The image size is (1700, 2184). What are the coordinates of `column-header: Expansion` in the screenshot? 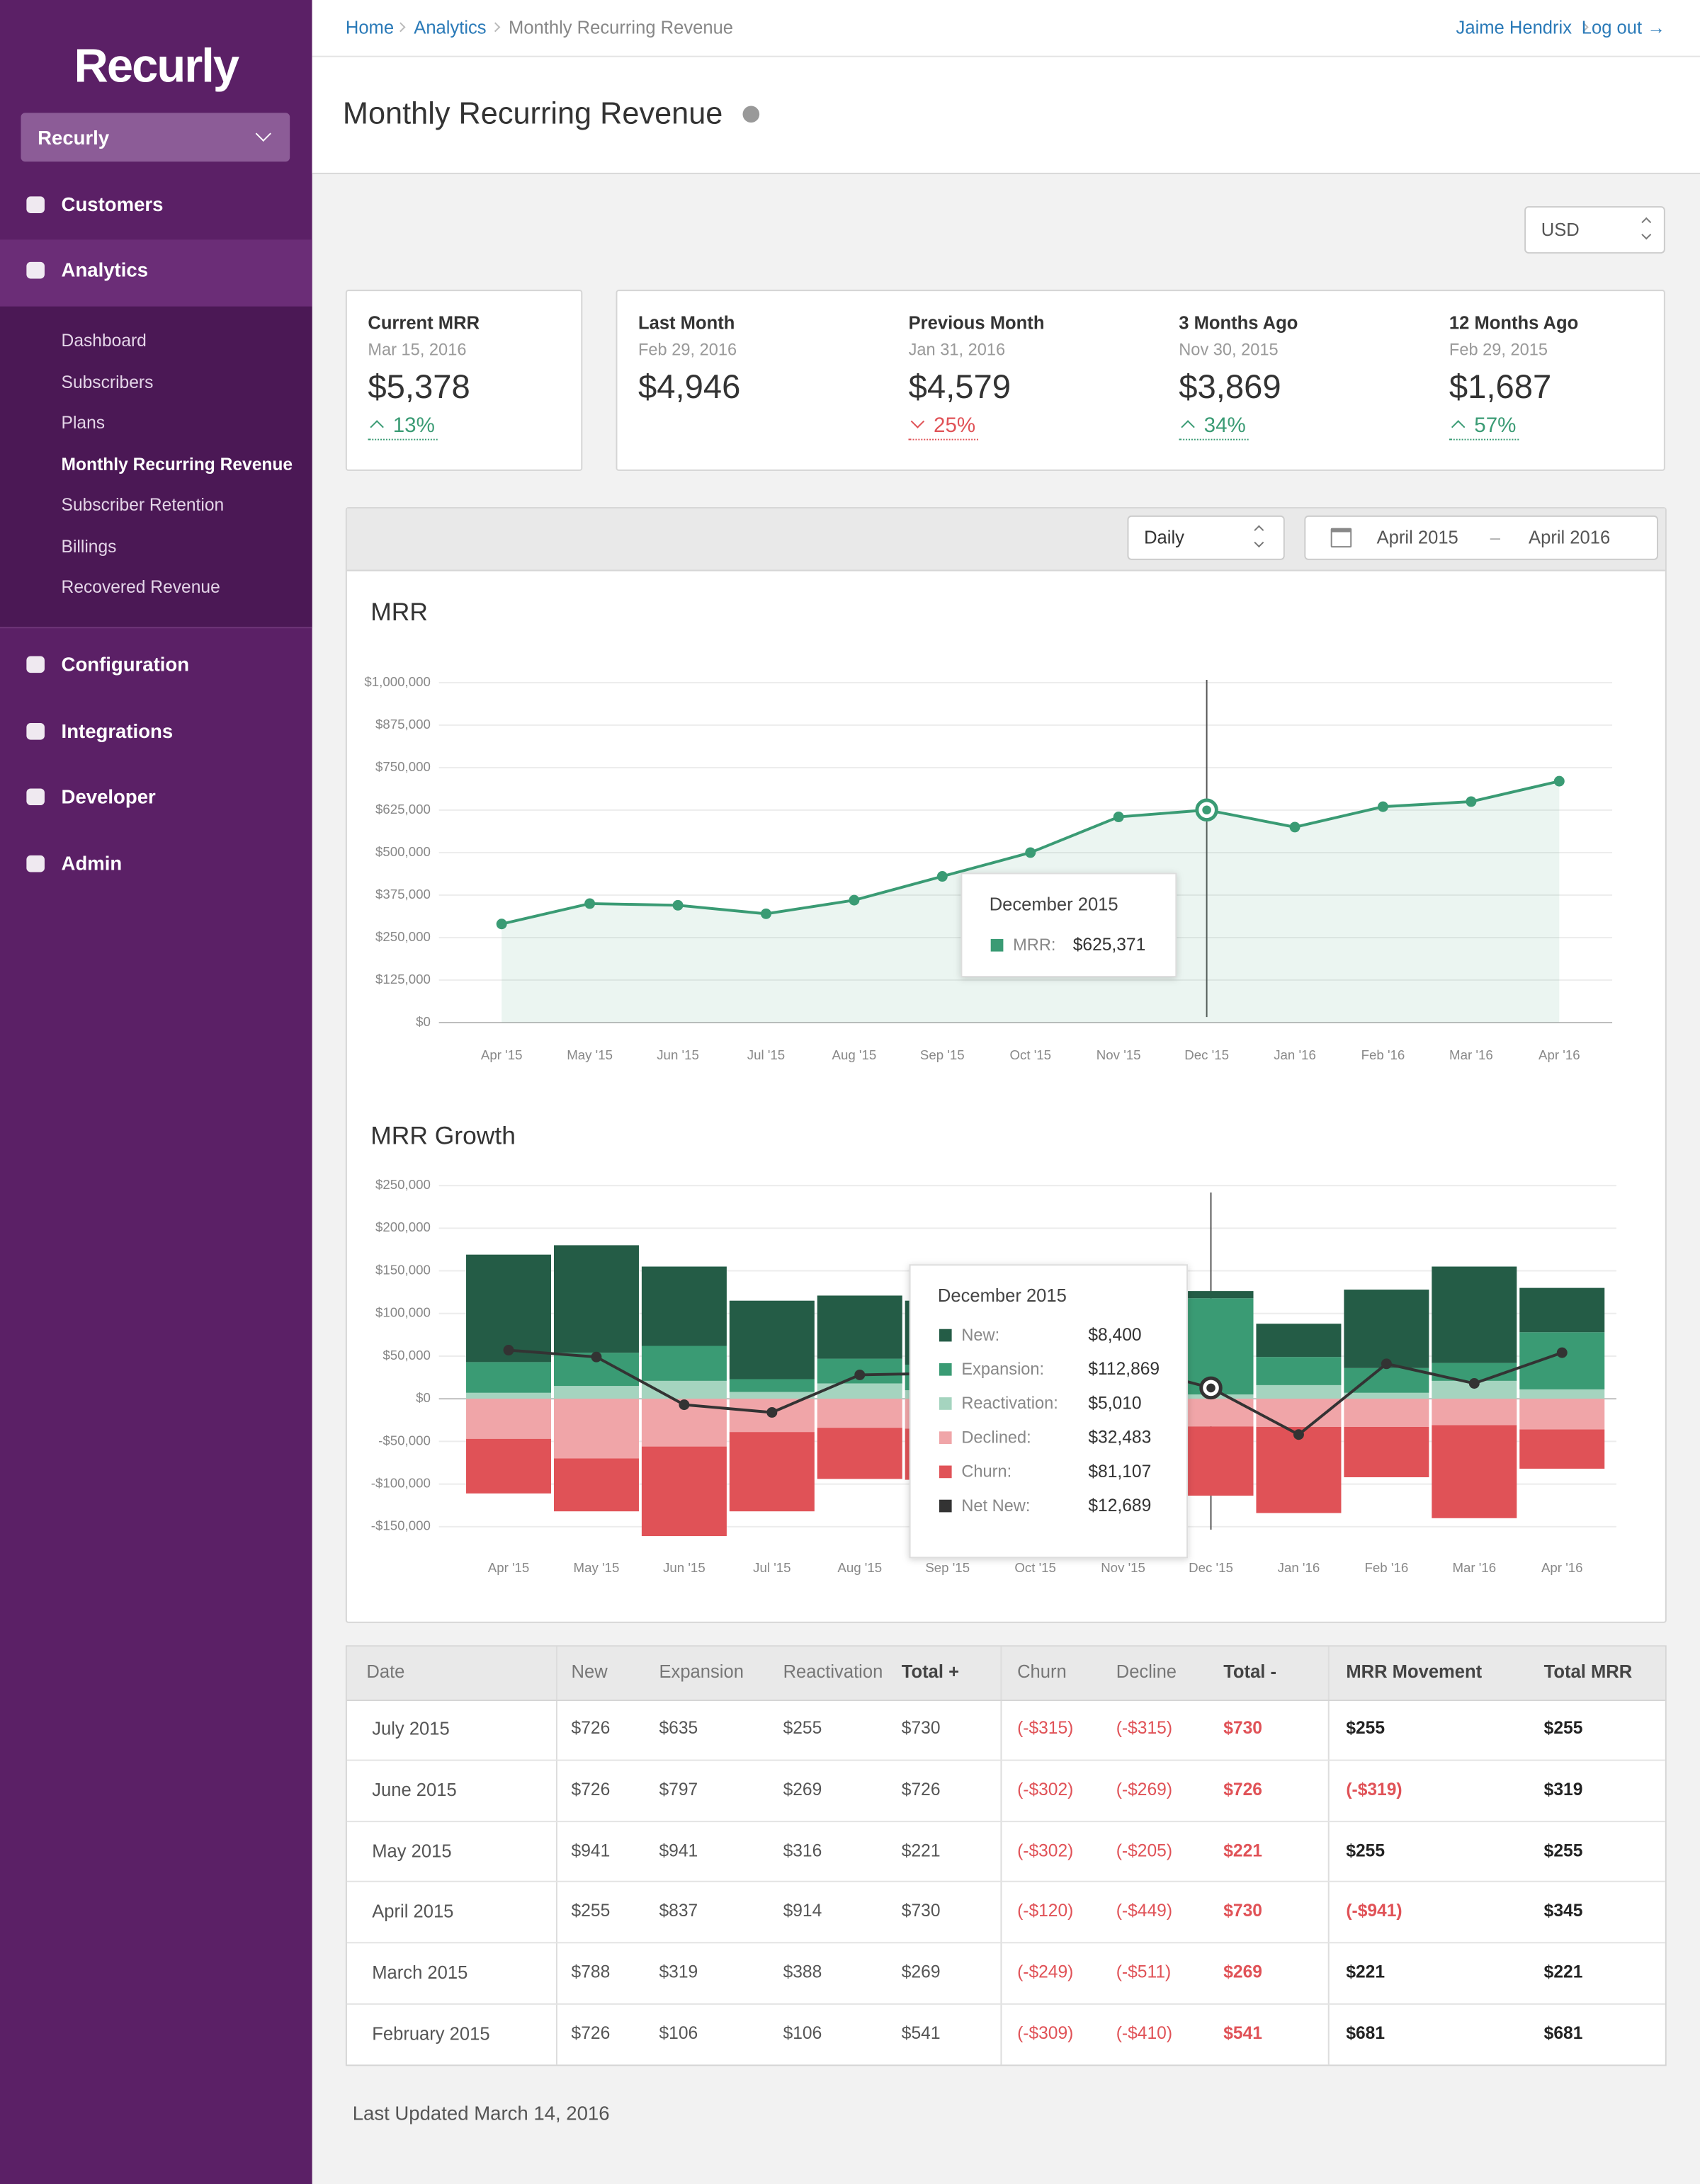 It's located at (701, 1672).